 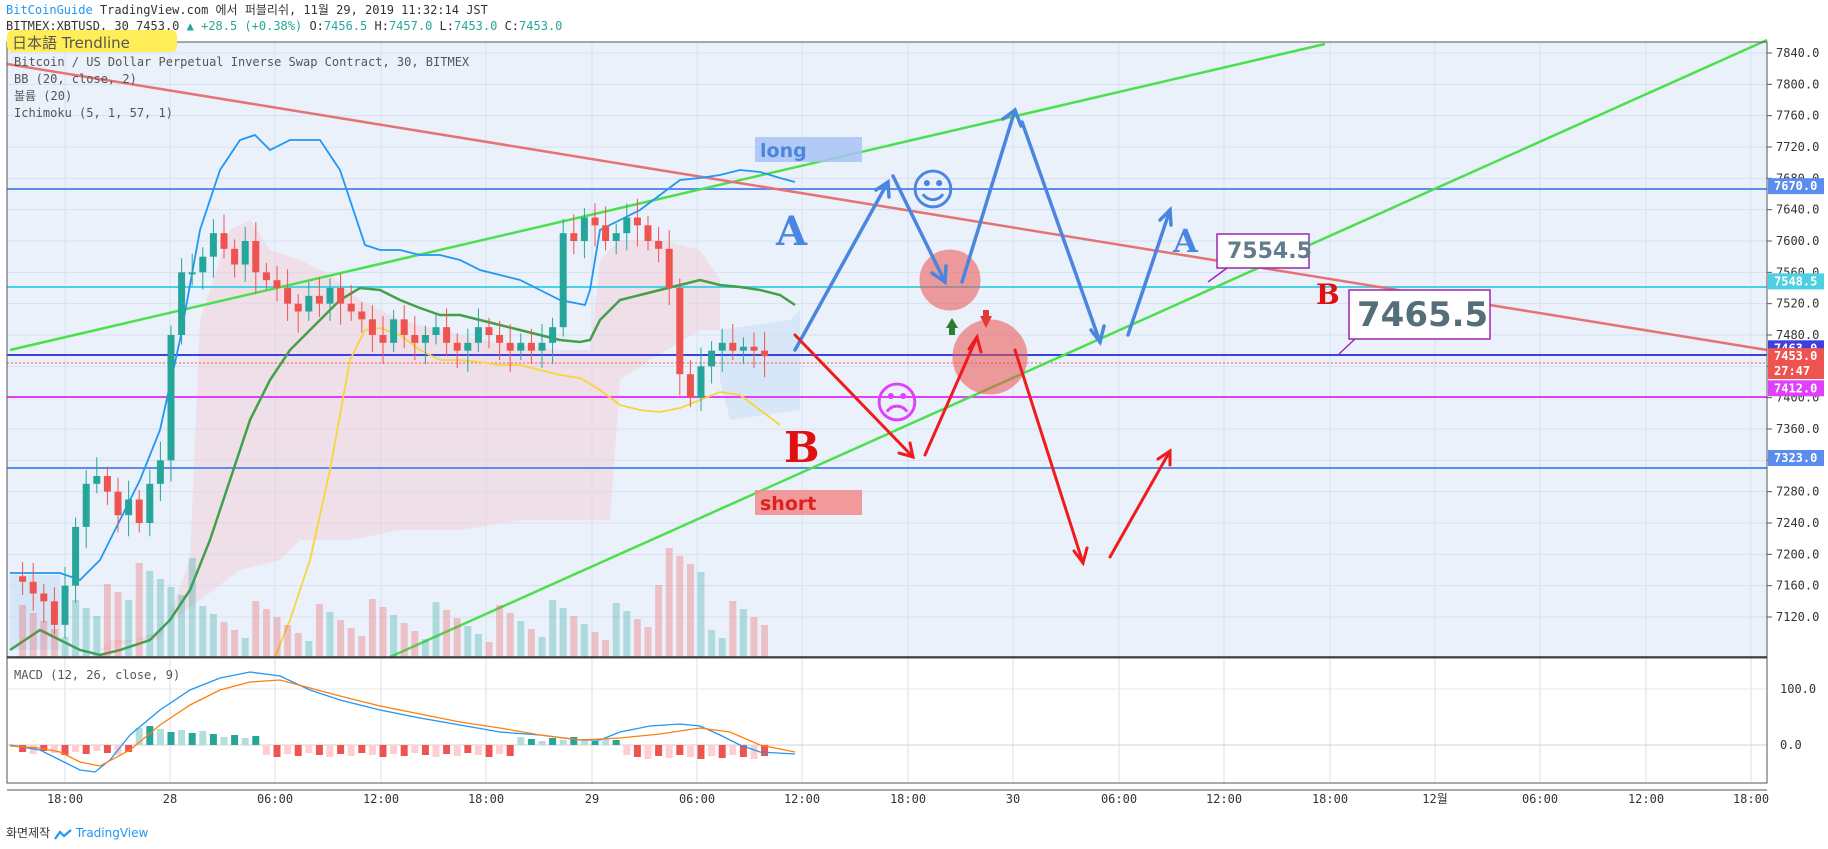 I want to click on circle-marker-upper, so click(x=950, y=280).